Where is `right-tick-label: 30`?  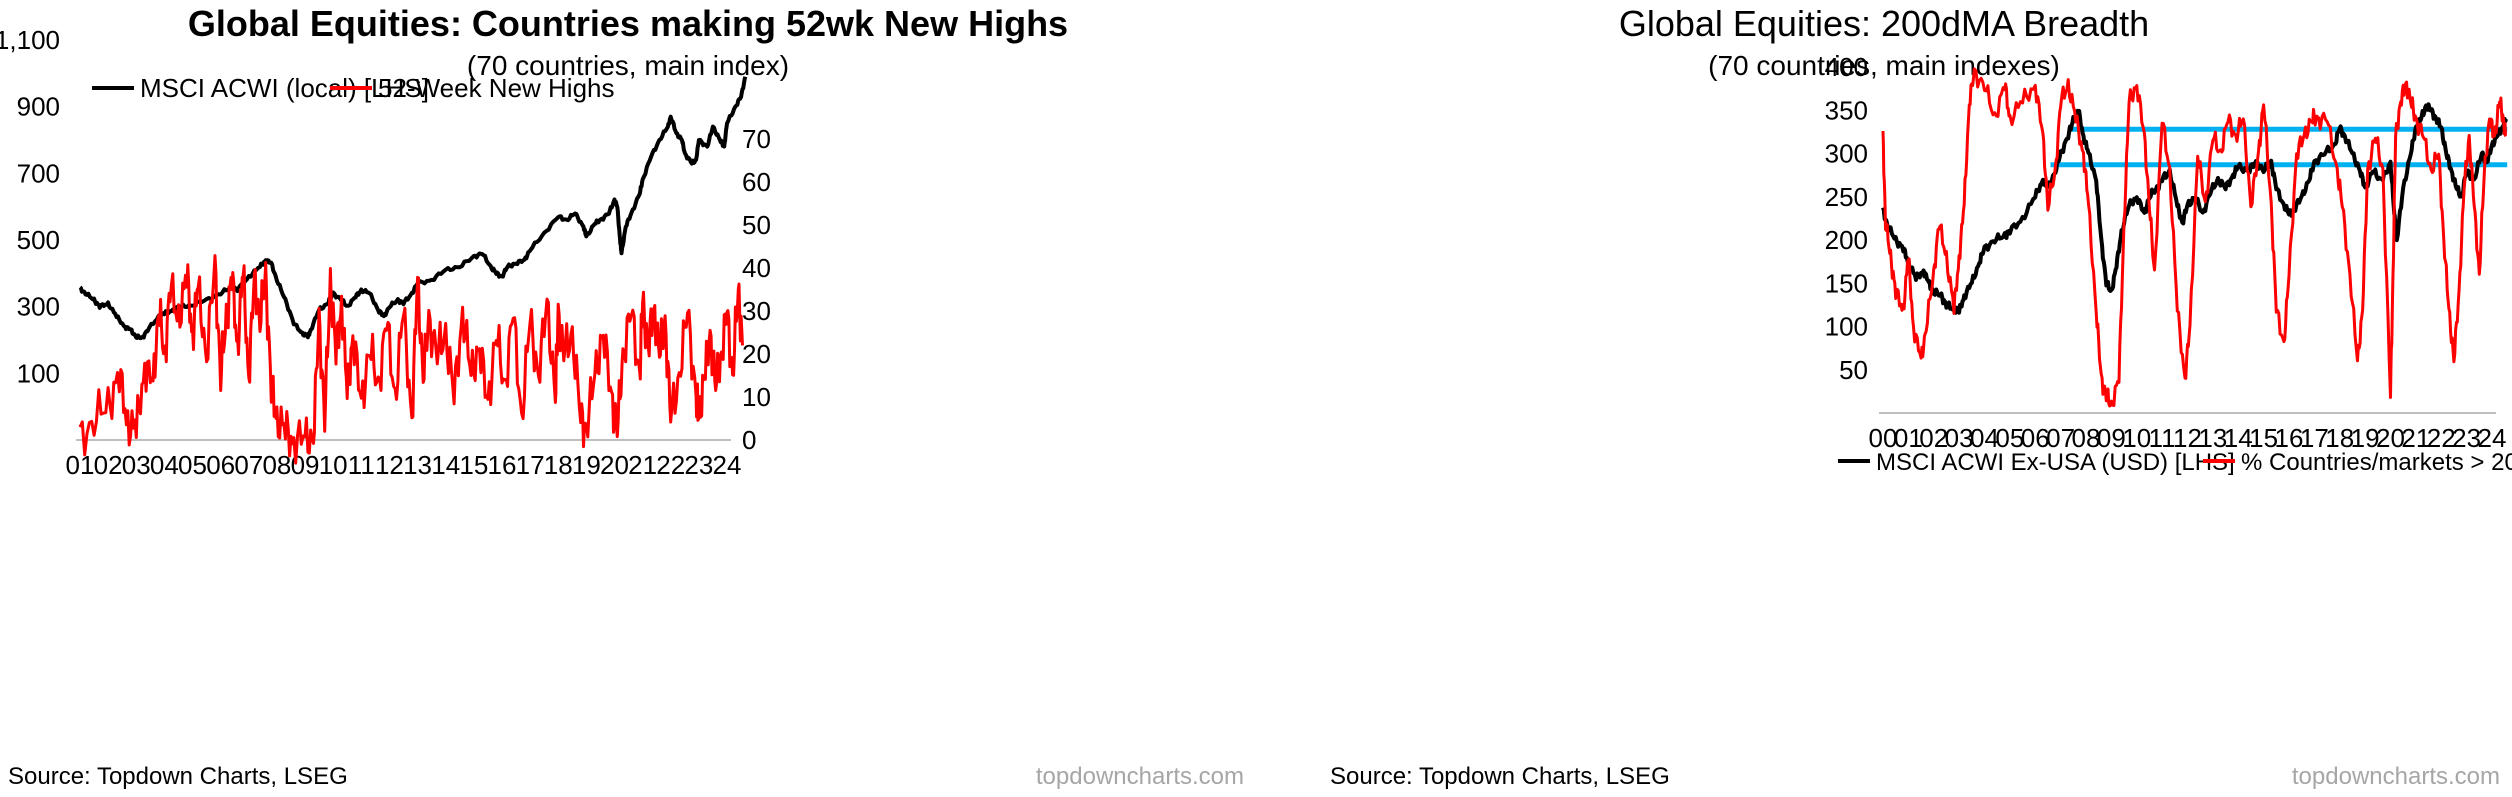 right-tick-label: 30 is located at coordinates (756, 311).